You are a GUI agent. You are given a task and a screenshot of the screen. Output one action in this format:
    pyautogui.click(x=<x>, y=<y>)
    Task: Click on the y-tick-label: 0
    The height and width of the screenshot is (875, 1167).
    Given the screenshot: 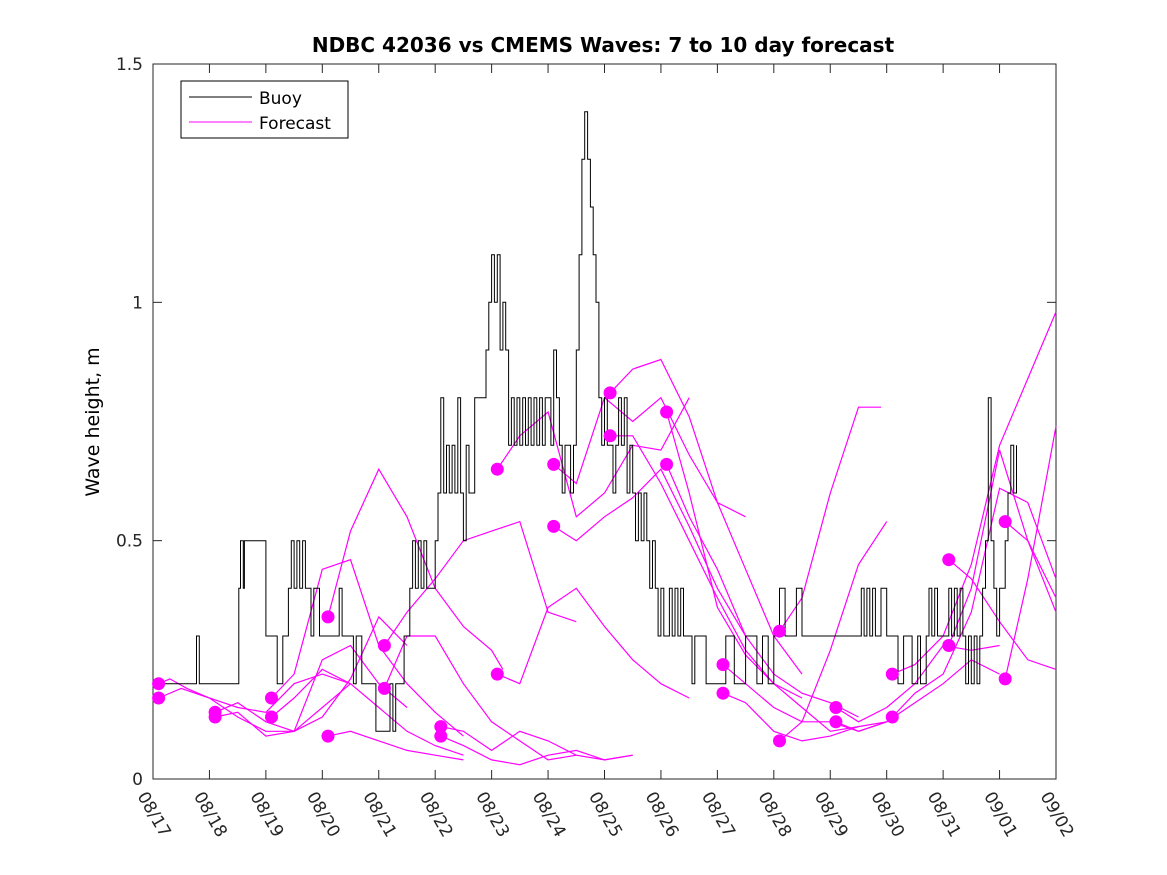 What is the action you would take?
    pyautogui.click(x=137, y=780)
    